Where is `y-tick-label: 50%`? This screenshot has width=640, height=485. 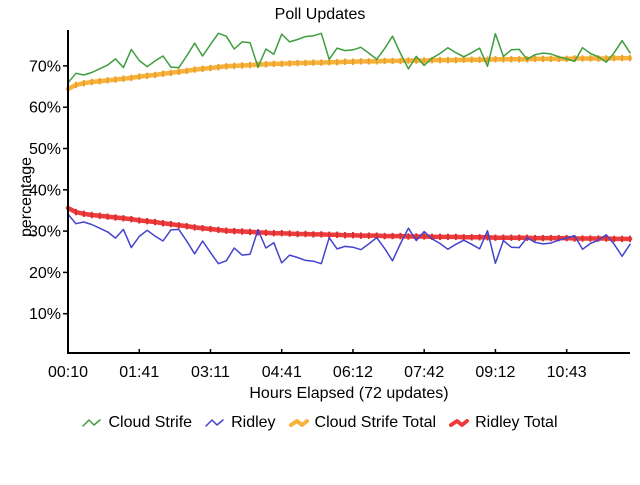
y-tick-label: 50% is located at coordinates (45, 149).